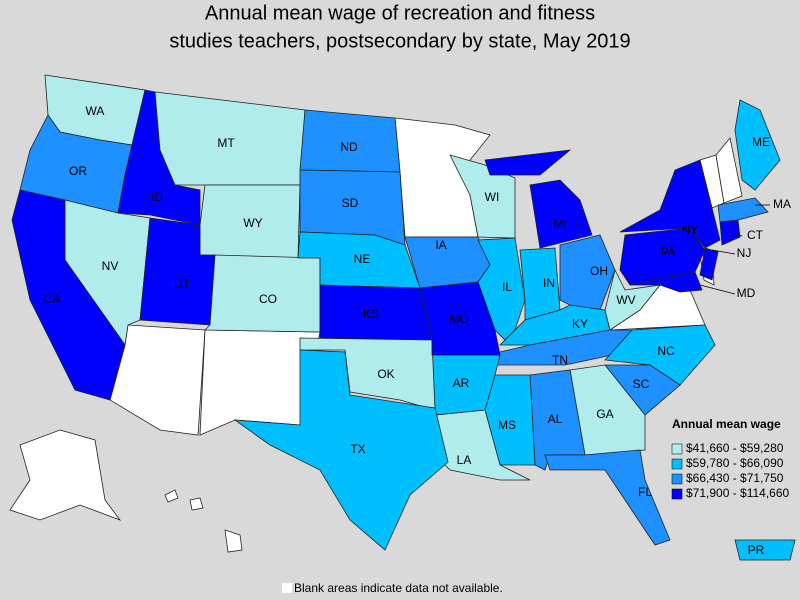 This screenshot has height=600, width=800. What do you see at coordinates (461, 383) in the screenshot?
I see `state-label: AR` at bounding box center [461, 383].